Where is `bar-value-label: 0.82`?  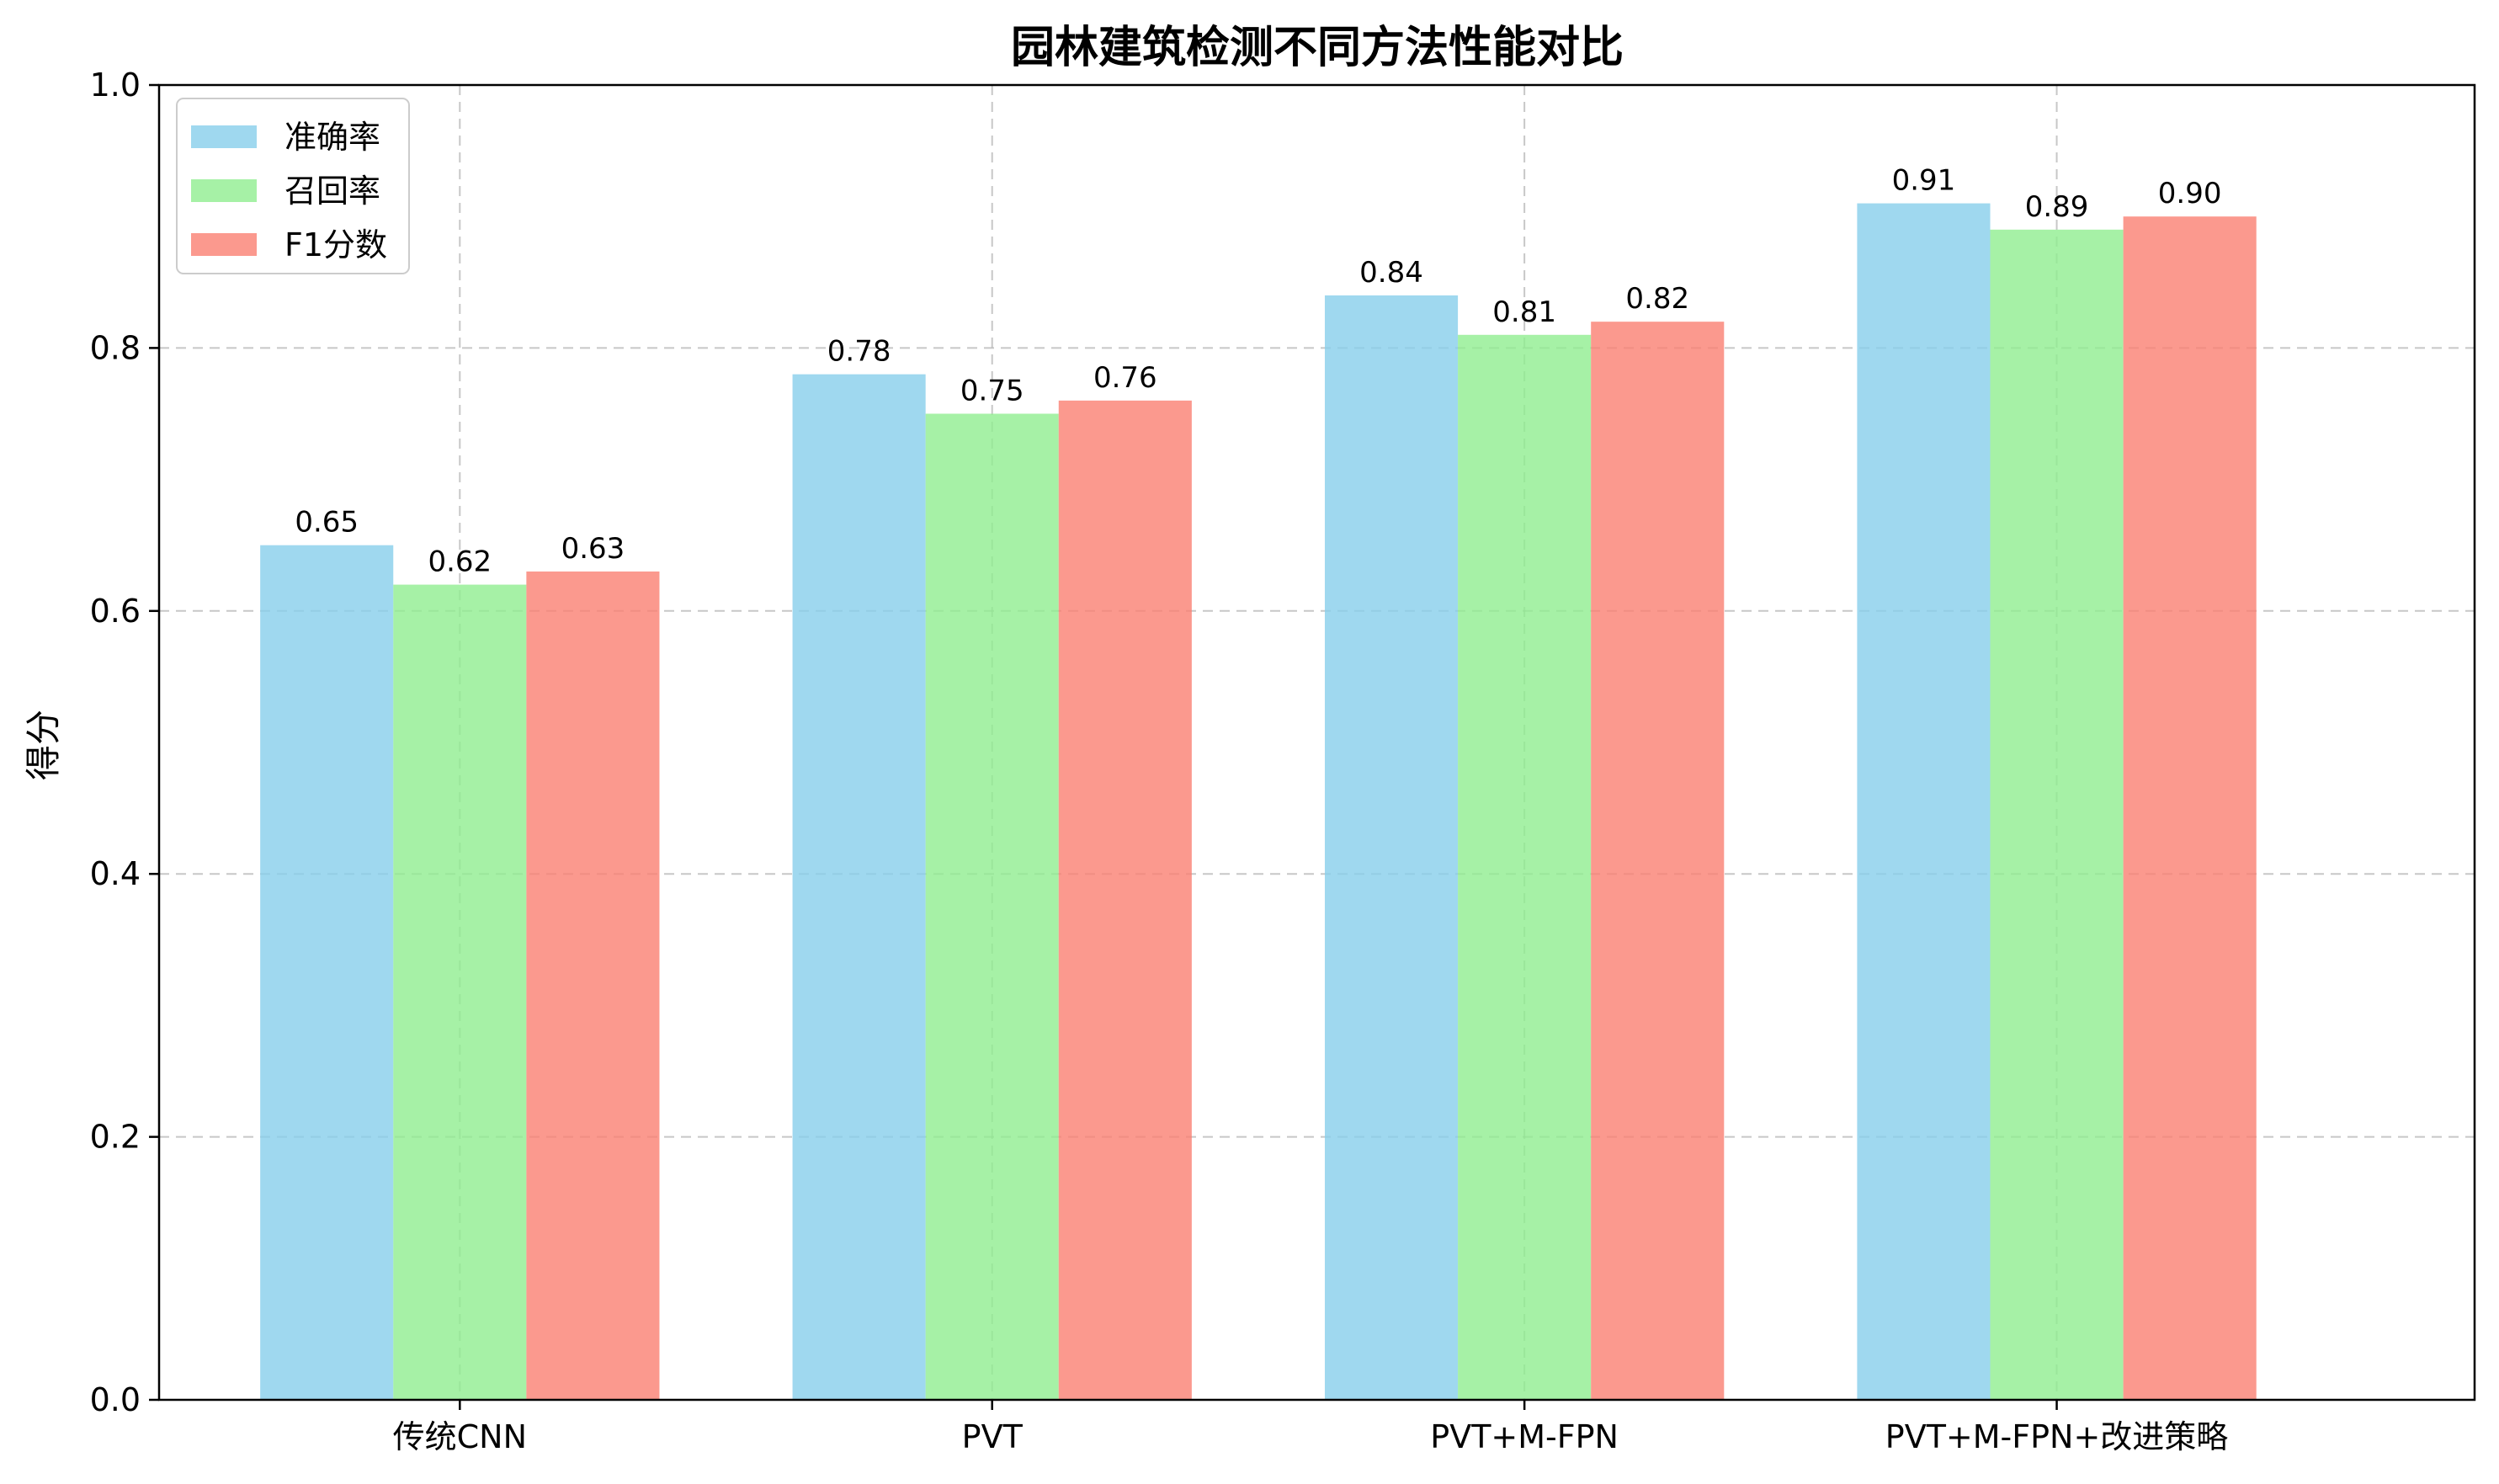
bar-value-label: 0.82 is located at coordinates (1657, 299).